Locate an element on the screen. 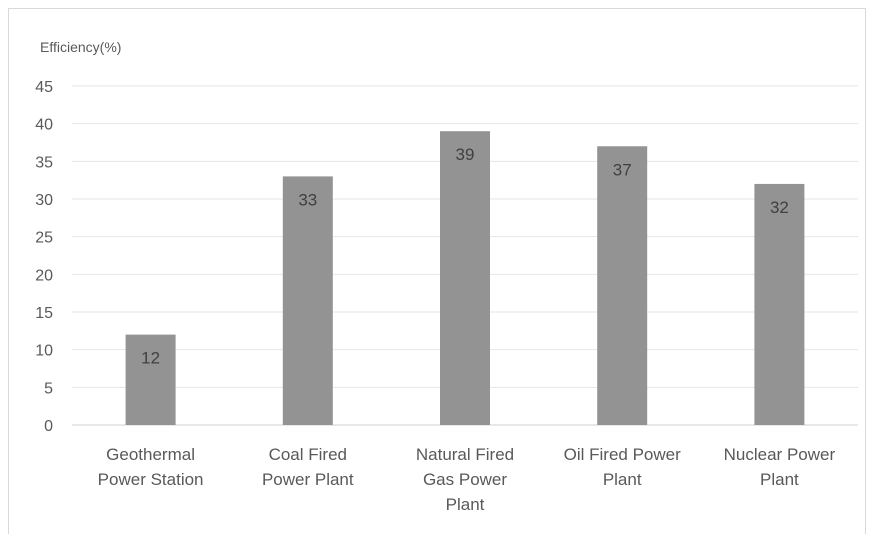 This screenshot has width=875, height=534. y-tick-label: 0 is located at coordinates (48, 426).